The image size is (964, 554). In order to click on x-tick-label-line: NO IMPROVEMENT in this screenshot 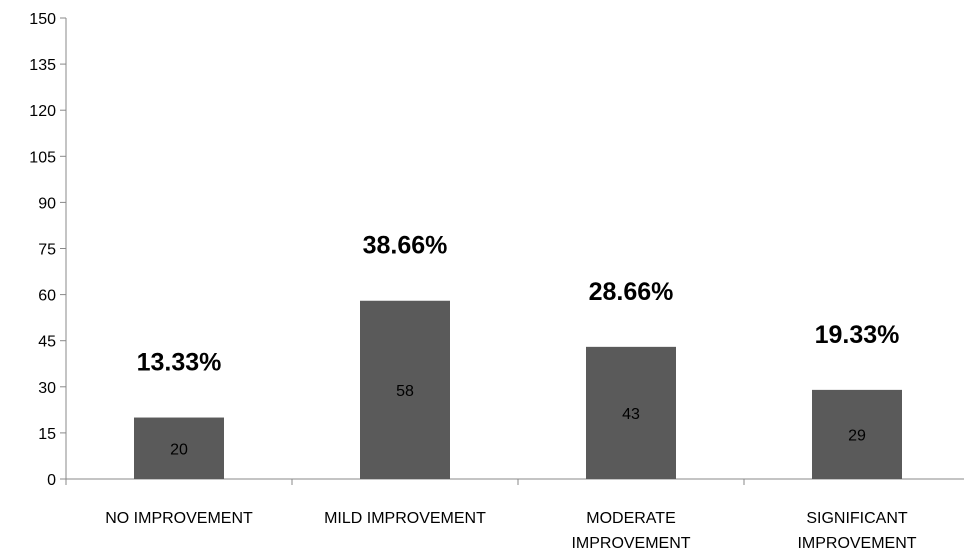, I will do `click(179, 518)`.